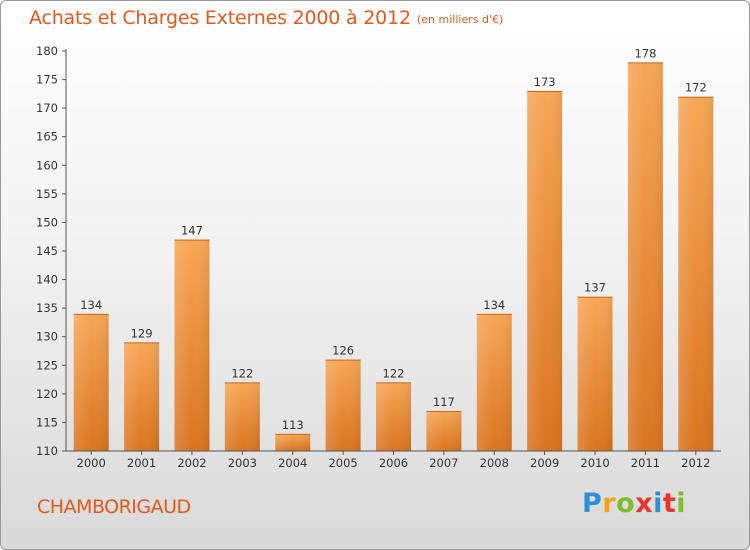 The height and width of the screenshot is (550, 750). I want to click on x-tick-label: 2007, so click(443, 463).